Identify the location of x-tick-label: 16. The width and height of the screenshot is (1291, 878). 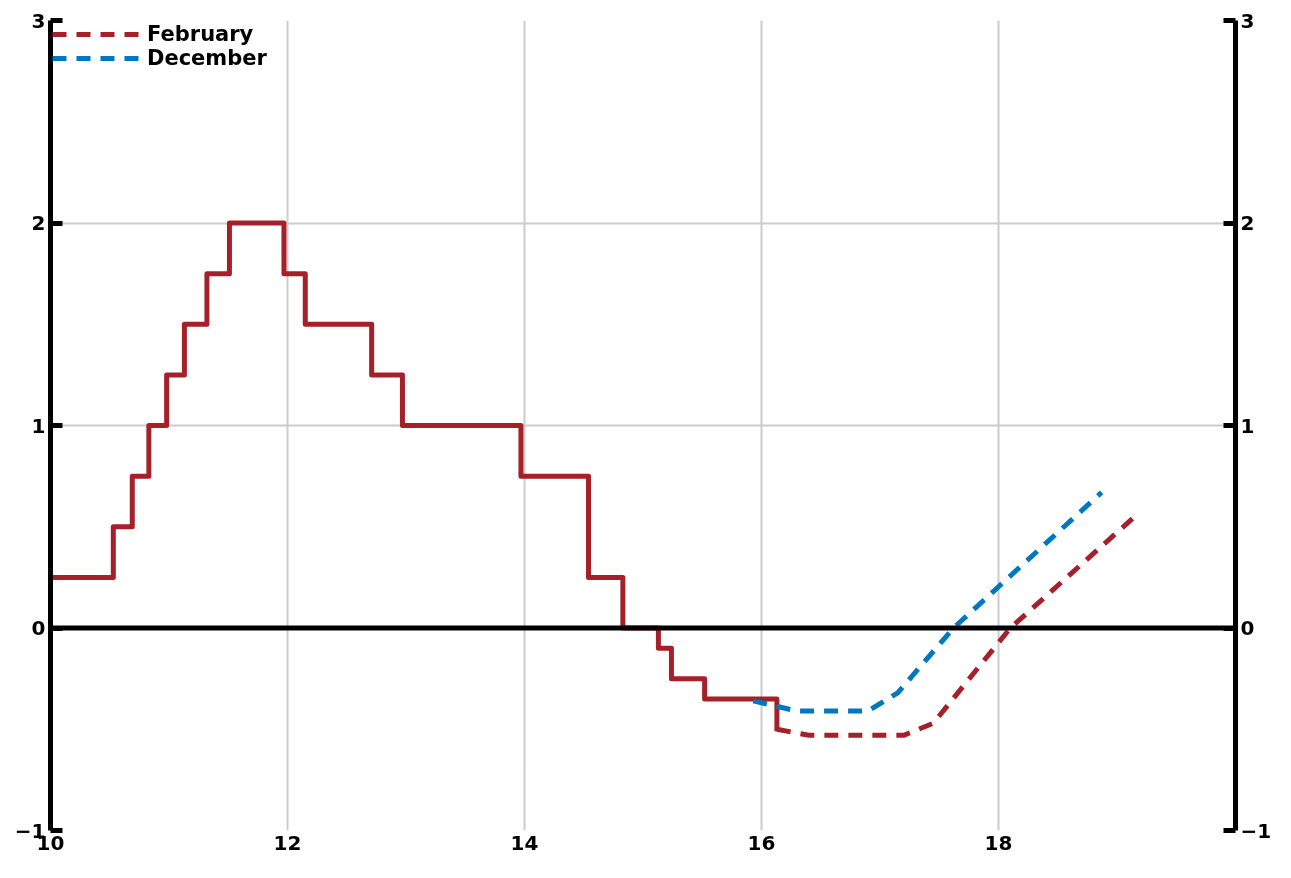
(761, 842).